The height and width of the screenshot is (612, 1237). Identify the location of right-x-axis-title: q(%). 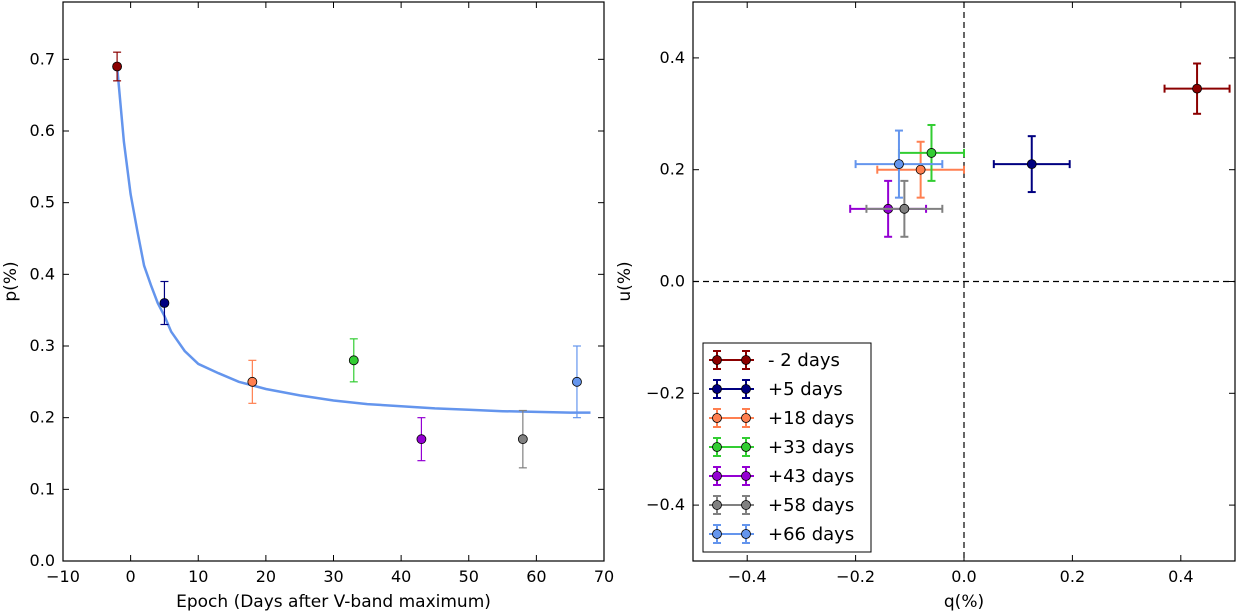
(964, 602).